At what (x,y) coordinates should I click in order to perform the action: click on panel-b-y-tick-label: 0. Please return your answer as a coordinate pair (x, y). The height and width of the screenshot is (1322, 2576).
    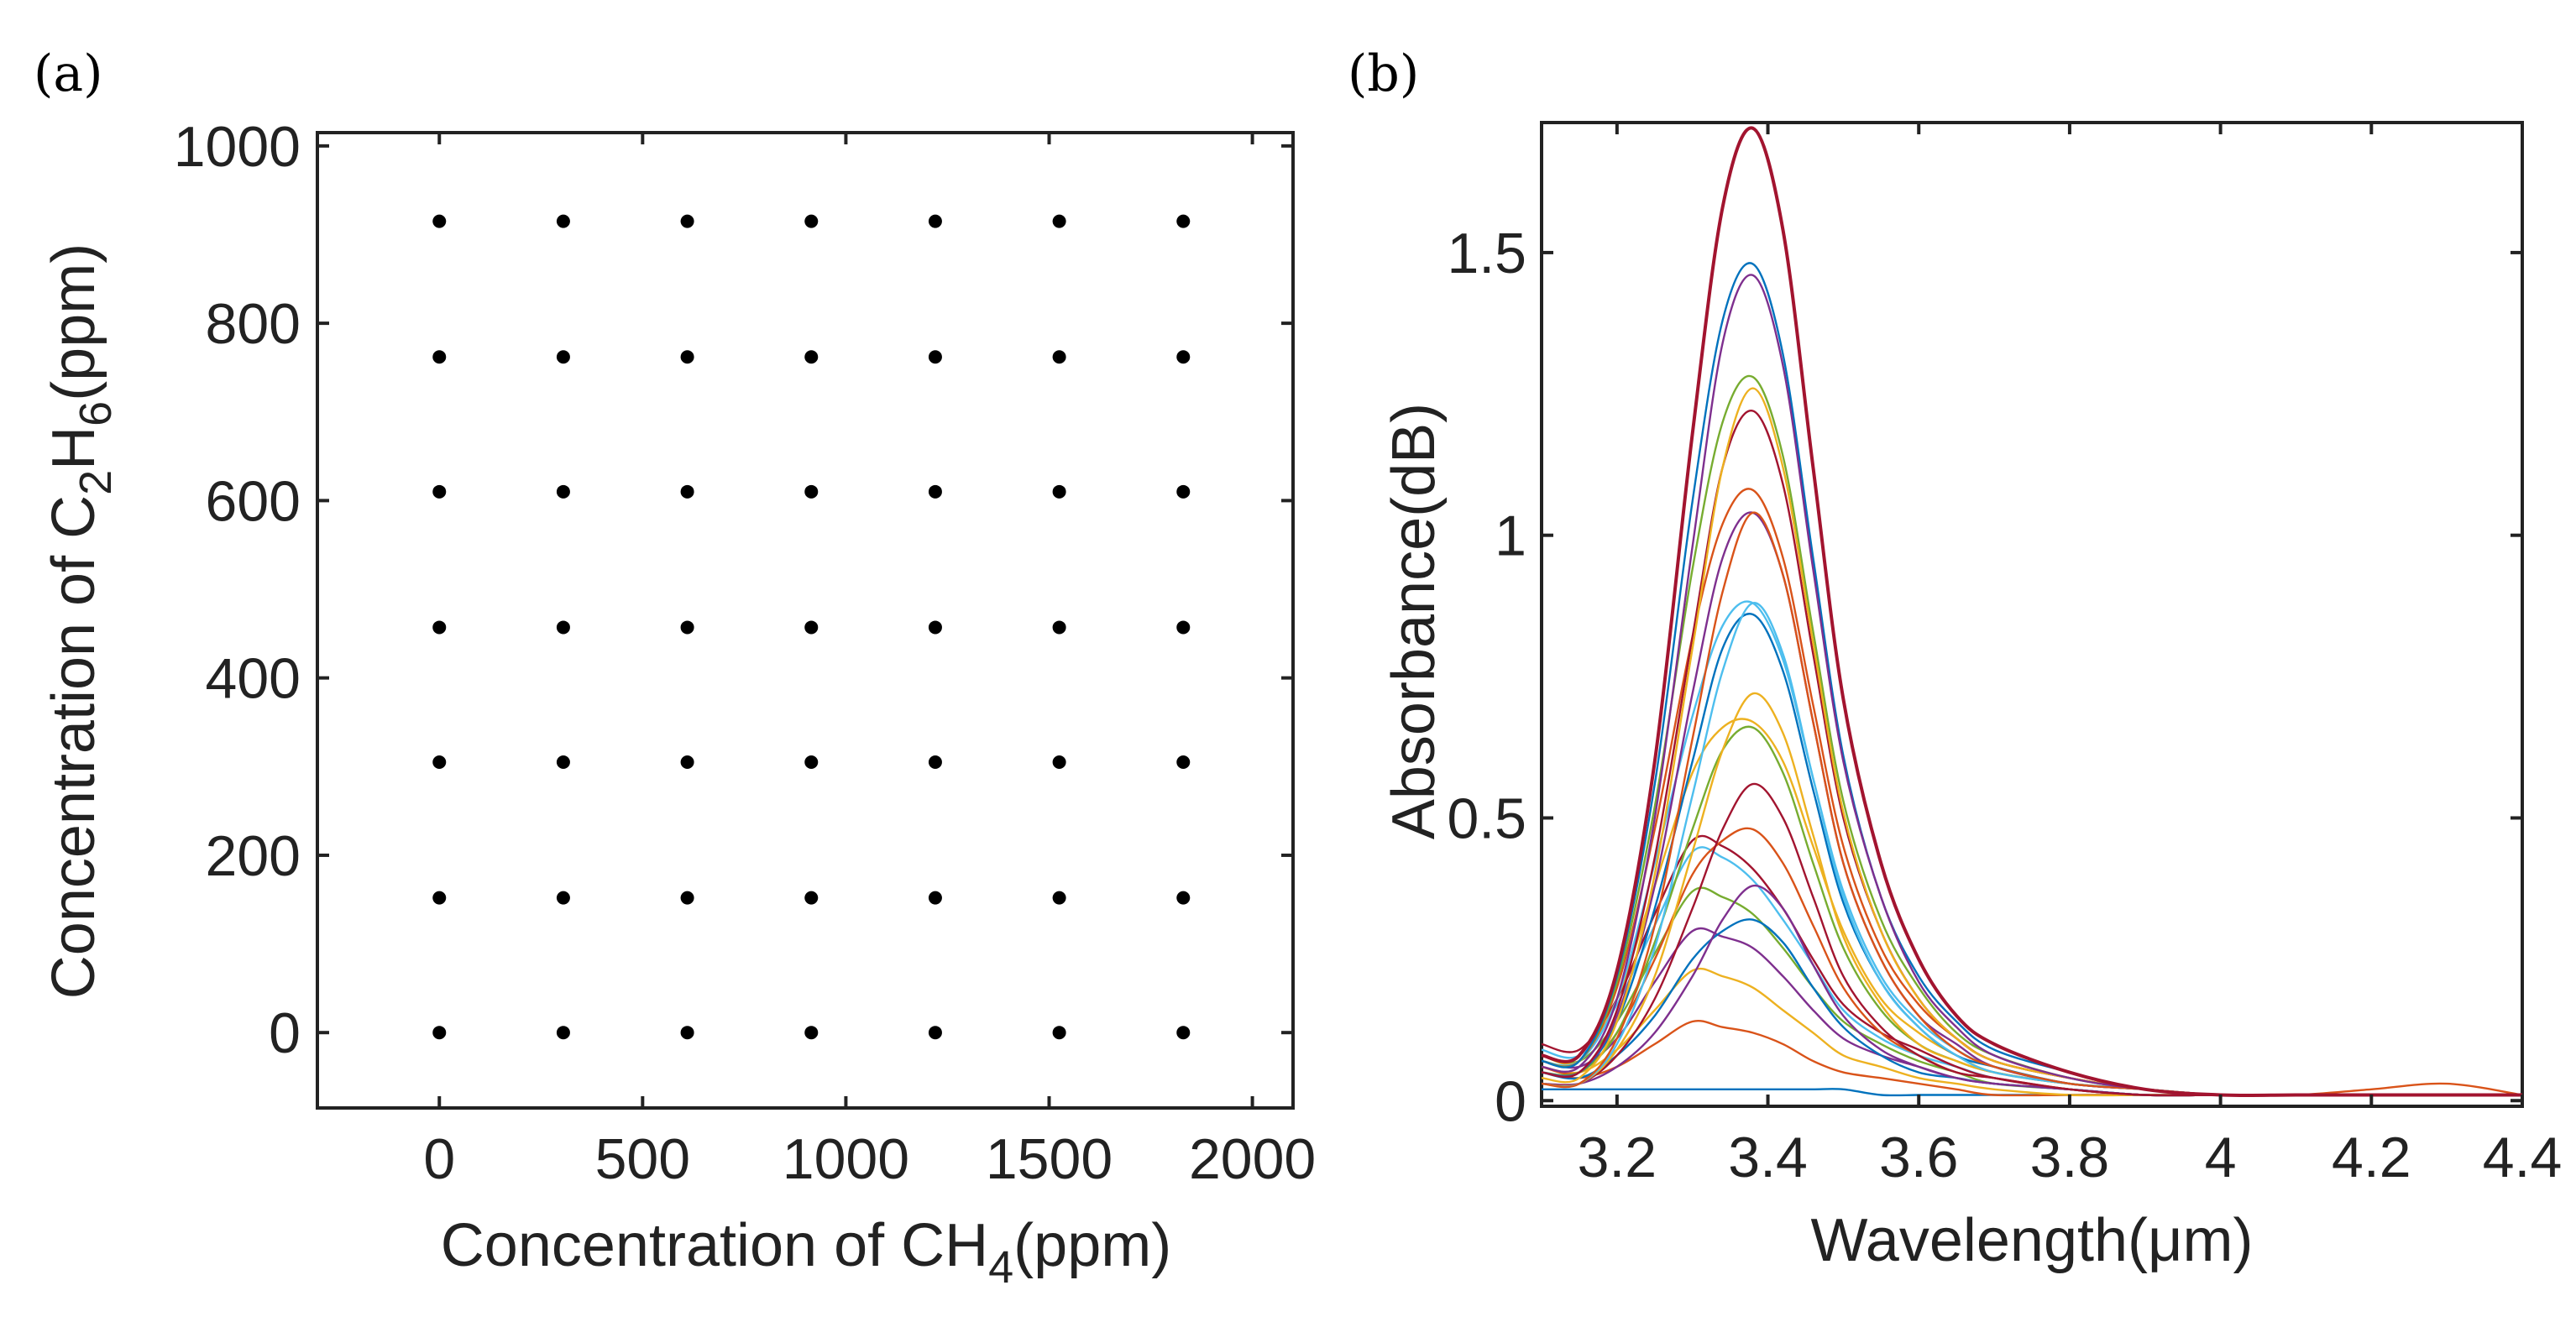
    Looking at the image, I should click on (1510, 1101).